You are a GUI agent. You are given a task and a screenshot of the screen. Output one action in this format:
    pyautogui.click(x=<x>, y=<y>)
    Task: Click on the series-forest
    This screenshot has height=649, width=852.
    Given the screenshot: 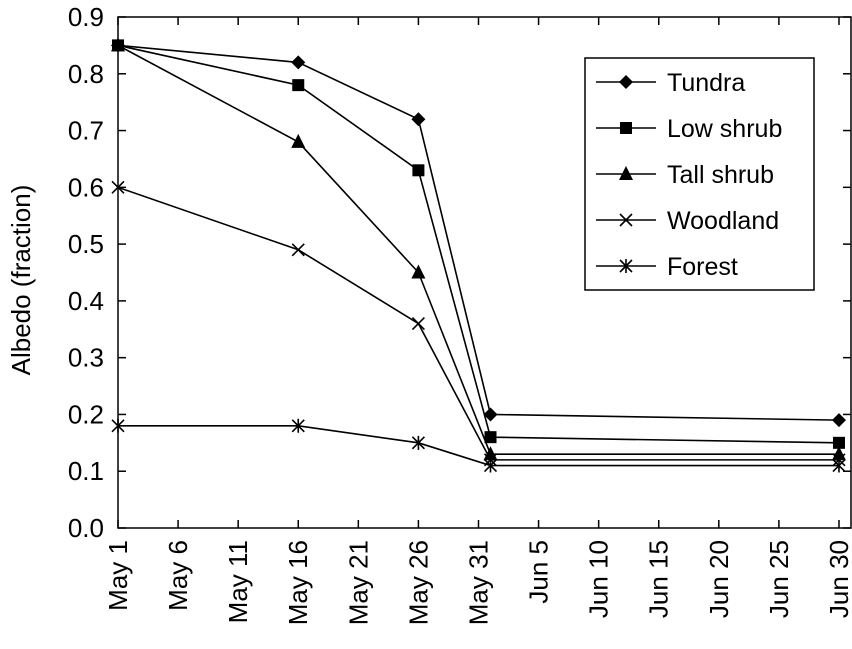 What is the action you would take?
    pyautogui.click(x=478, y=445)
    